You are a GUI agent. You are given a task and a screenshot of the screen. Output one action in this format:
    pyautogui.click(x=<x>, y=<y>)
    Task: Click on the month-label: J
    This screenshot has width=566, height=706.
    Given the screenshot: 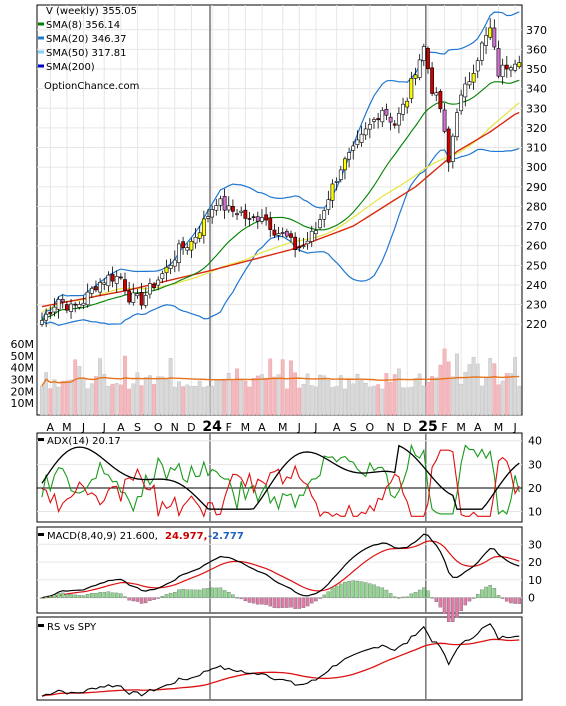 What is the action you would take?
    pyautogui.click(x=83, y=427)
    